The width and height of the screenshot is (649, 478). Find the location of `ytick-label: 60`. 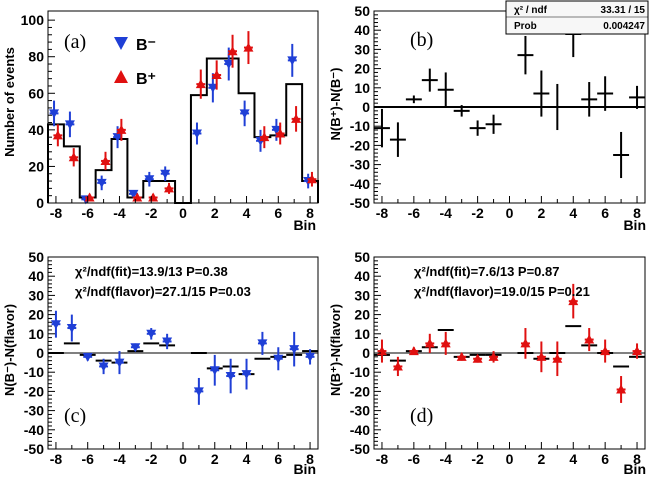

ytick-label: 60 is located at coordinates (36, 93).